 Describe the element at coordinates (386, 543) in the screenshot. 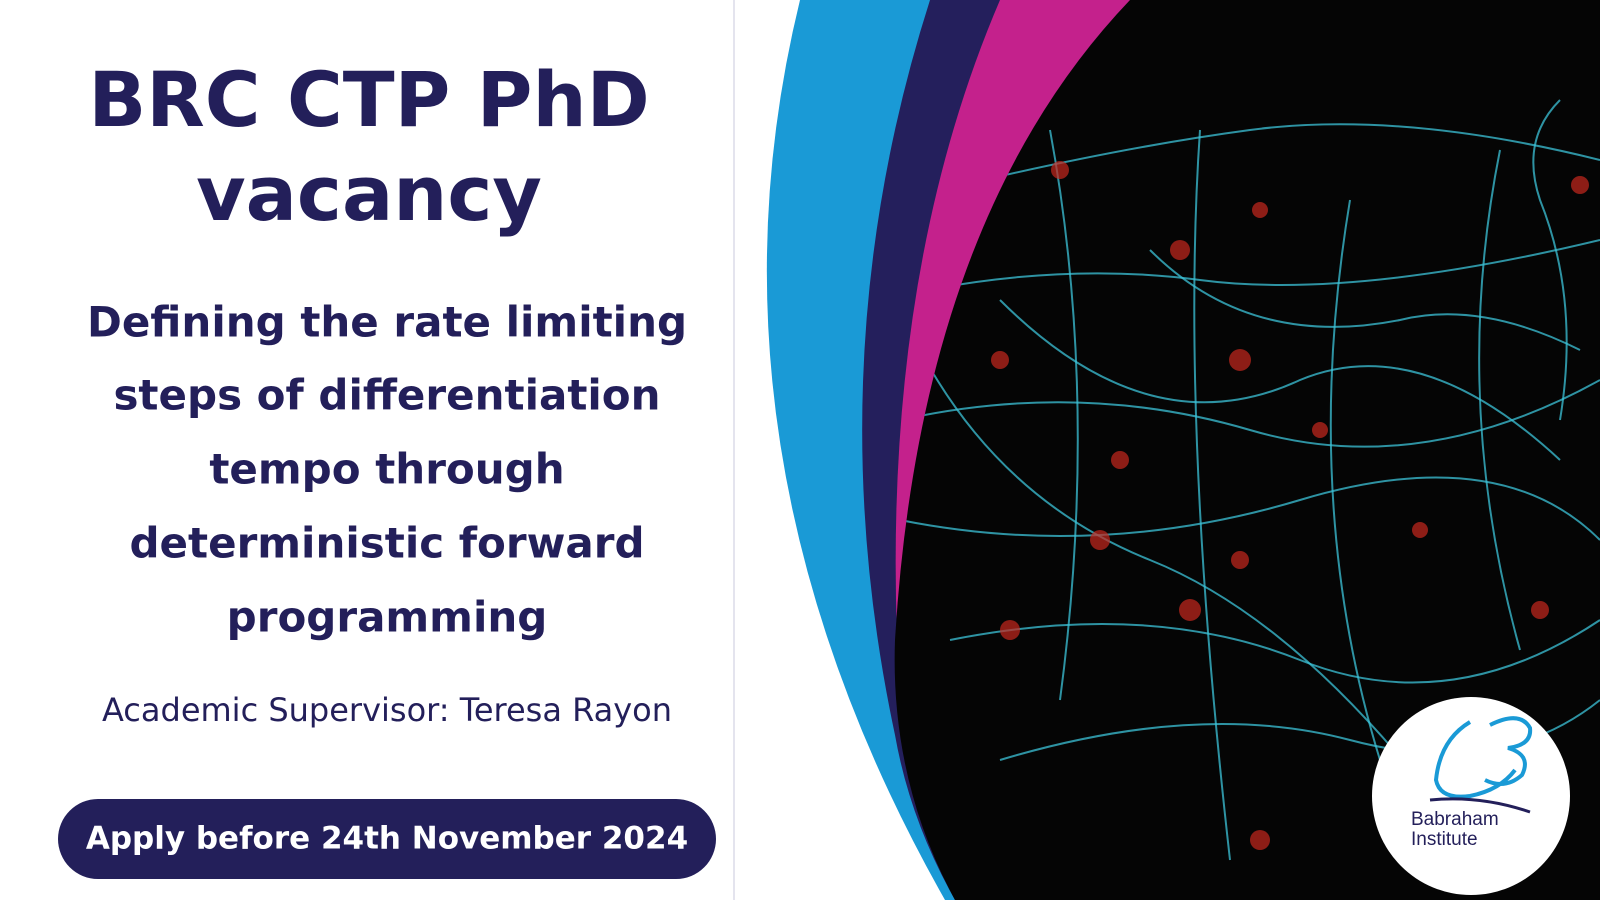

I see `project-title: deterministic forward` at that location.